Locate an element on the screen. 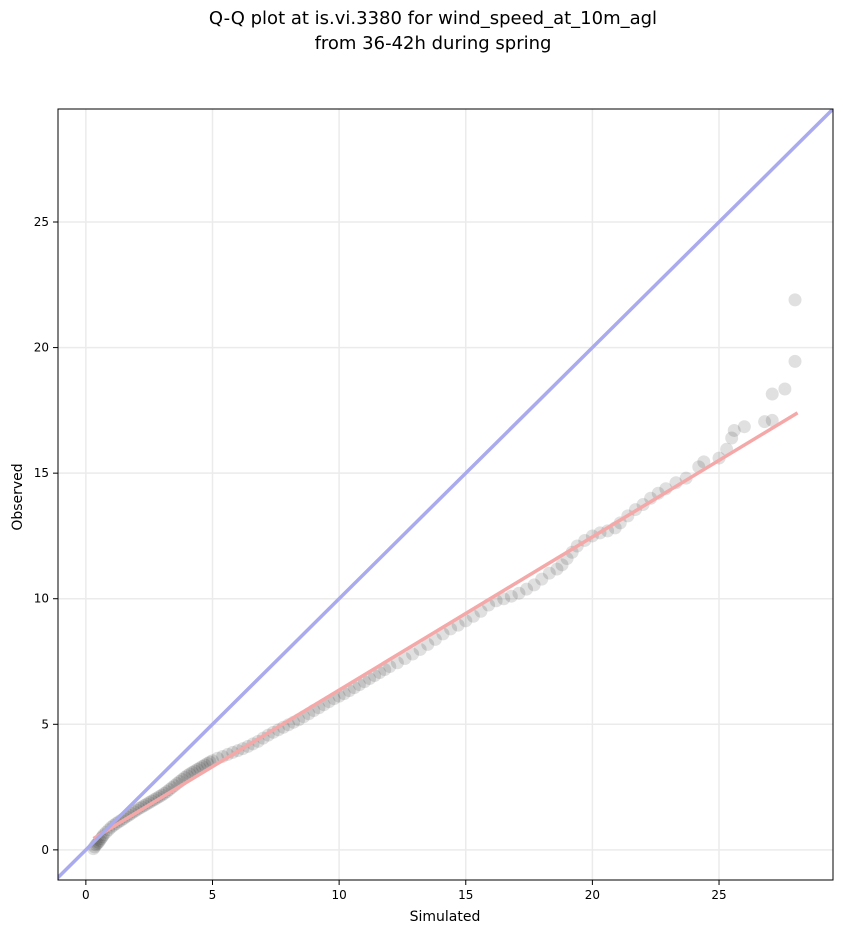 The image size is (843, 934). y-tick-label: 20 is located at coordinates (41, 348).